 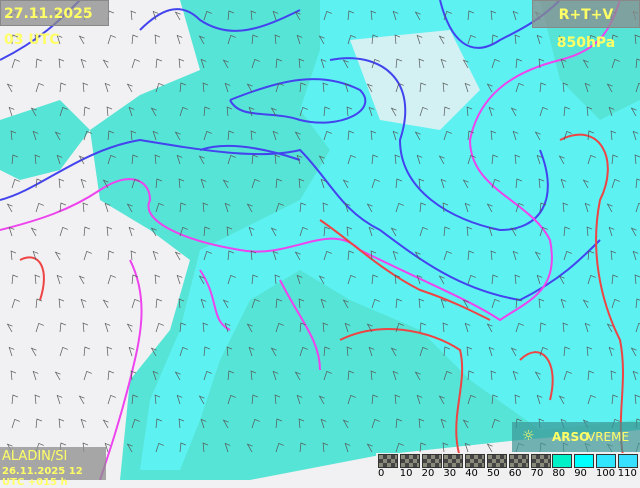 What do you see at coordinates (406, 473) in the screenshot?
I see `legend-label: 10` at bounding box center [406, 473].